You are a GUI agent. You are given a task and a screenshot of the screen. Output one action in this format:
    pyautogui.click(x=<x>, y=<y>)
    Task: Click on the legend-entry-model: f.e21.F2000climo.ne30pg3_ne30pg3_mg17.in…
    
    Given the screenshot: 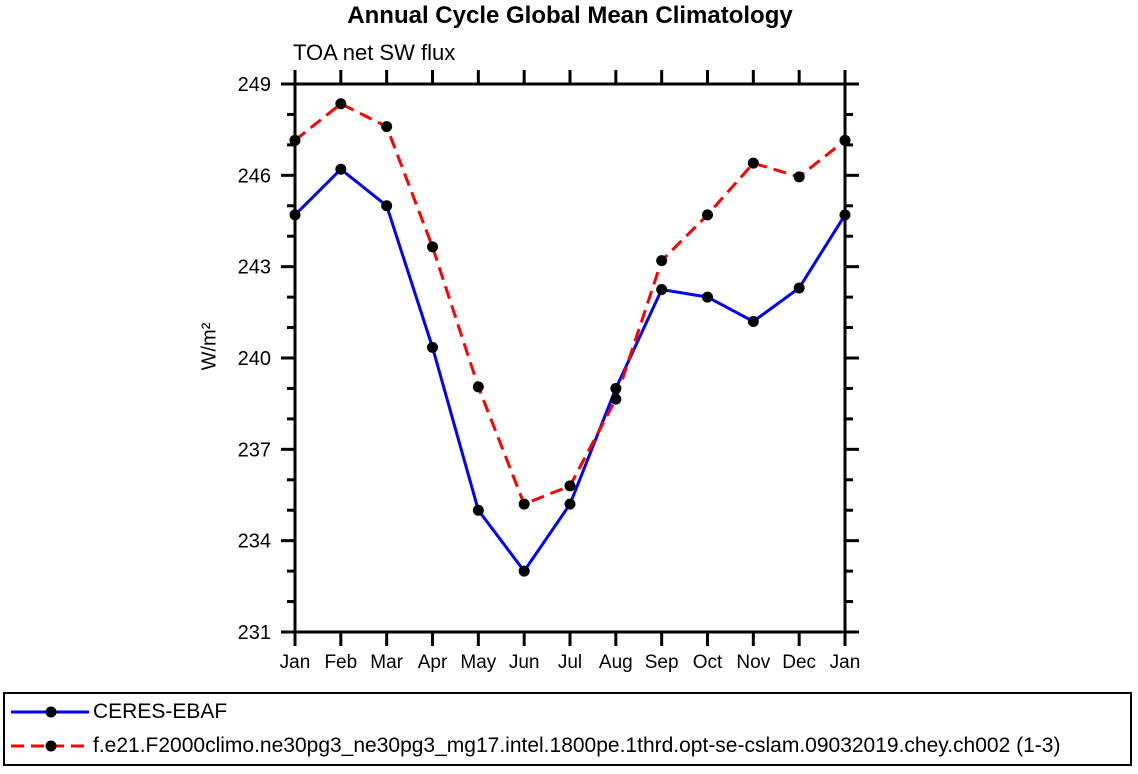 What is the action you would take?
    pyautogui.click(x=569, y=746)
    